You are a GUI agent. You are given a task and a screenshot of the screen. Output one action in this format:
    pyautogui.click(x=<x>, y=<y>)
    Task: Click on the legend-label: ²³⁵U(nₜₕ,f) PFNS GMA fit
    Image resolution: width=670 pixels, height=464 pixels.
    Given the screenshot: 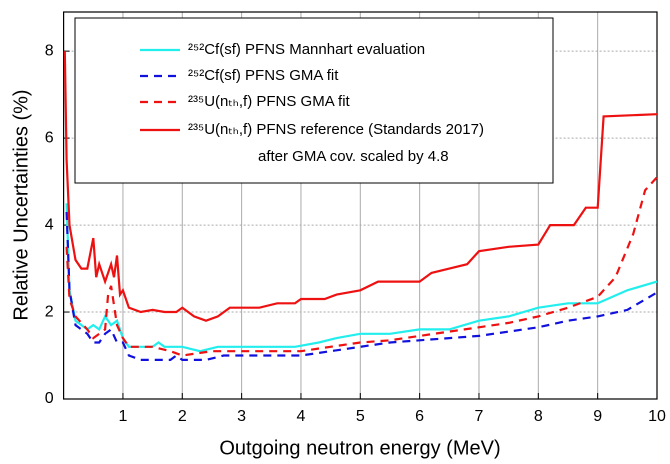 What is the action you would take?
    pyautogui.click(x=269, y=101)
    